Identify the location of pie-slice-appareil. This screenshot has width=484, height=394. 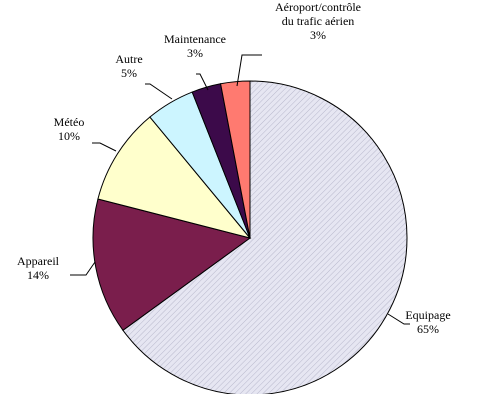
(172, 264).